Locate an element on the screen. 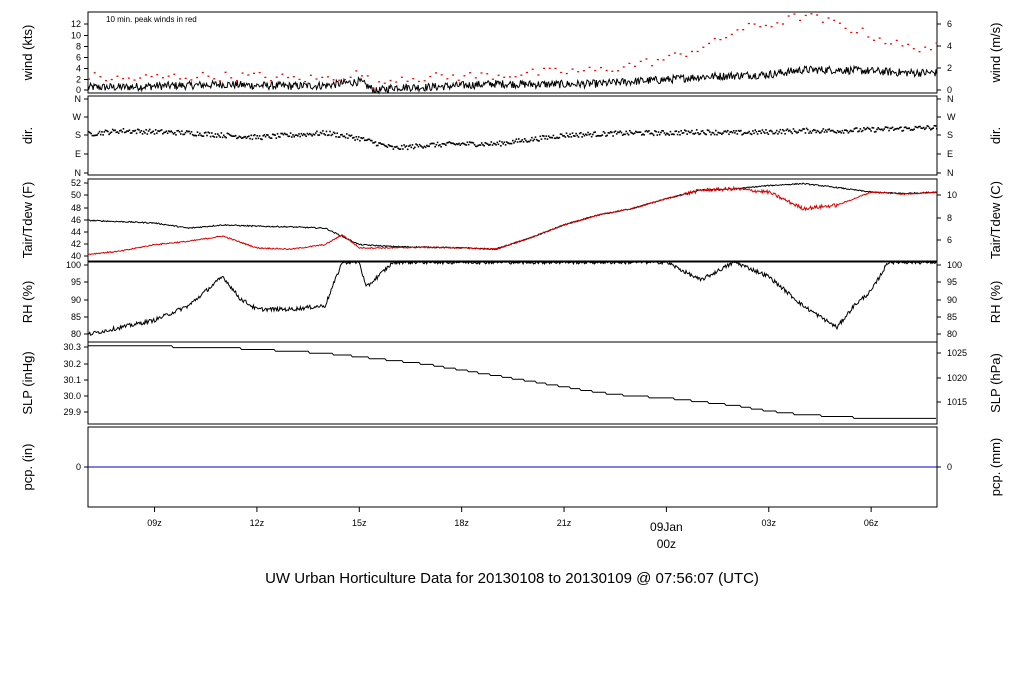  wind-left-tick-label: 12 is located at coordinates (76, 24).